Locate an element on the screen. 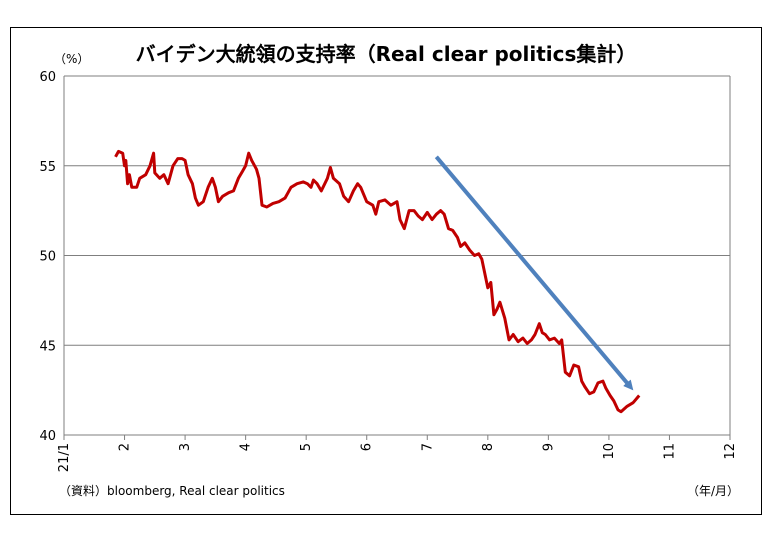  y-tick-label: 55 is located at coordinates (47, 167).